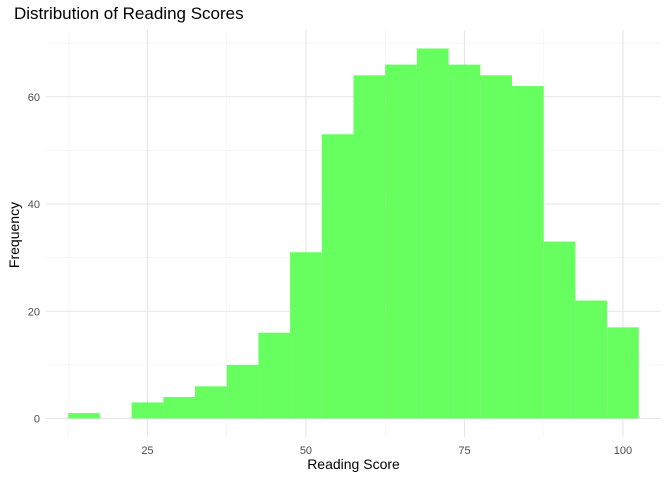 The width and height of the screenshot is (672, 480). Describe the element at coordinates (147, 451) in the screenshot. I see `x-tick-label: 25` at that location.